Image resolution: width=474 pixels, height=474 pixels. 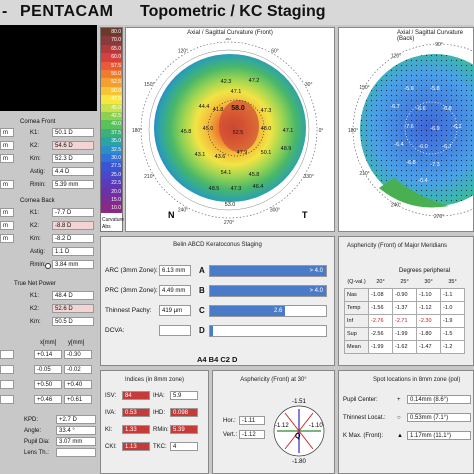 I want to click on belin-bar-track: > 4.0, so click(x=268, y=271).